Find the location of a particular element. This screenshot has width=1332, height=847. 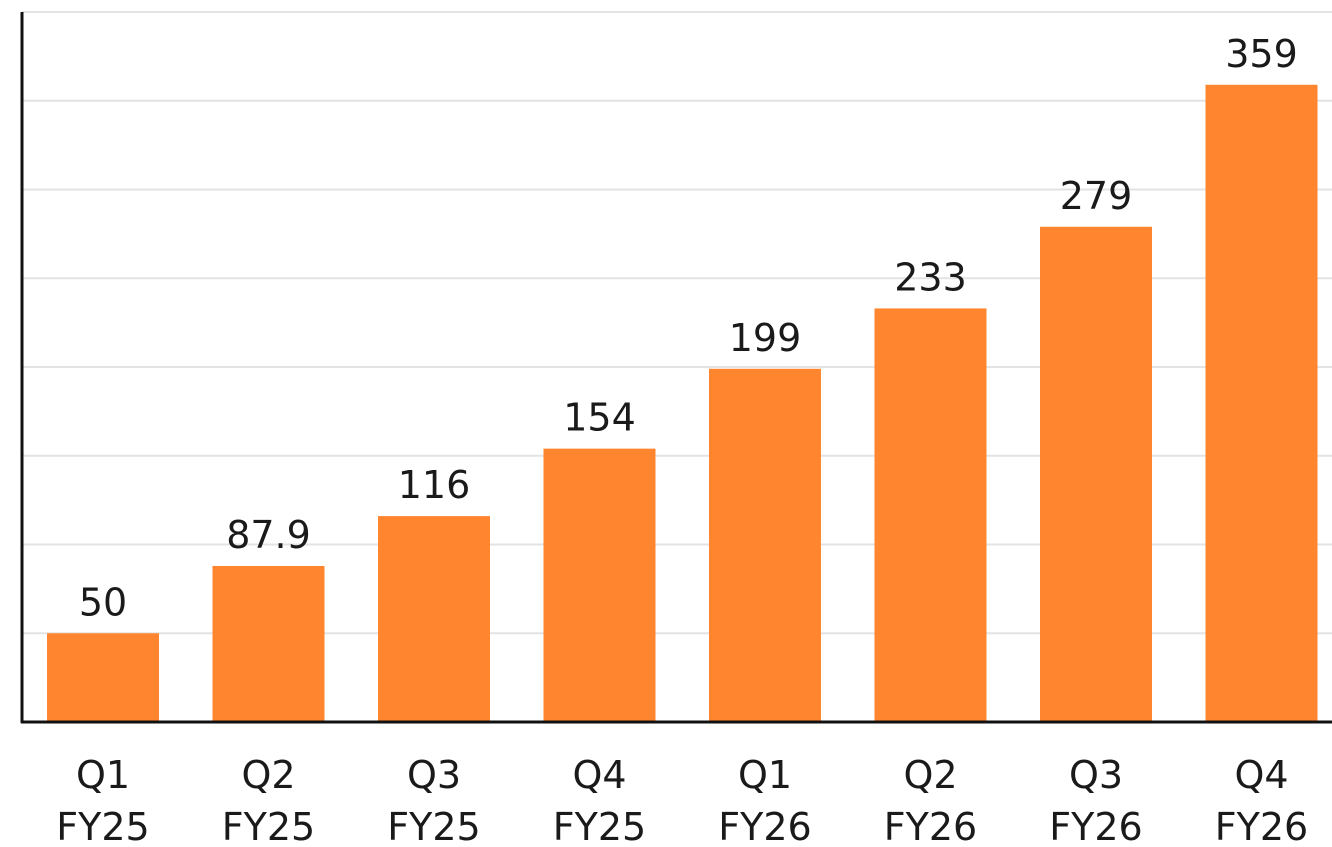

x-tick-label: Q4 FY25 is located at coordinates (599, 800).